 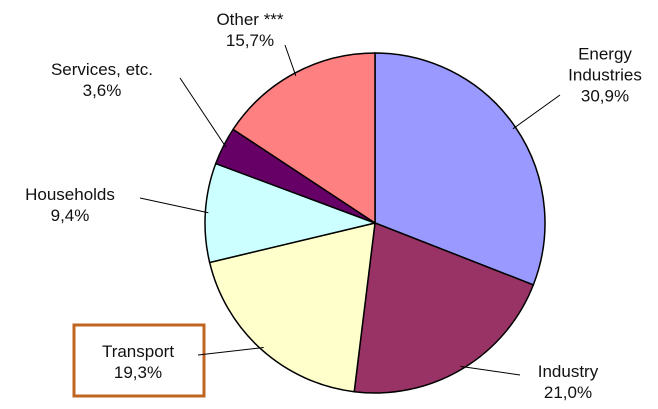 I want to click on slice-label: Energy Industries 30,9%, so click(x=604, y=75).